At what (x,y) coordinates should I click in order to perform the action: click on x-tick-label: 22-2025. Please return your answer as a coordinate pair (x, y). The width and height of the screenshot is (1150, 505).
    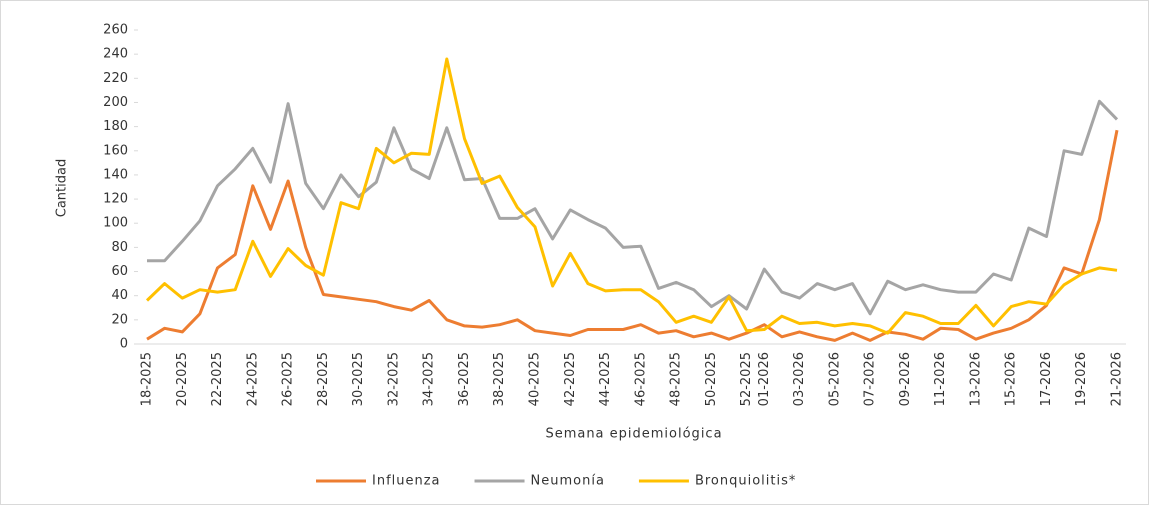
    Looking at the image, I should click on (217, 379).